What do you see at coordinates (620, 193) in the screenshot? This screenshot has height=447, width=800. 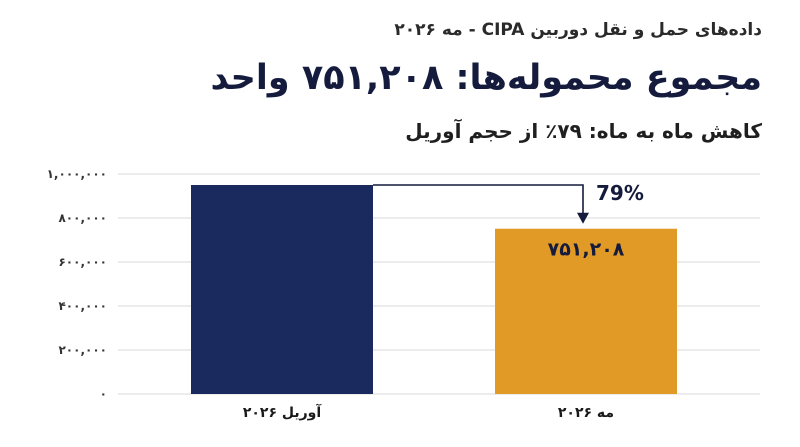 I see `change-percent-label: 79%` at bounding box center [620, 193].